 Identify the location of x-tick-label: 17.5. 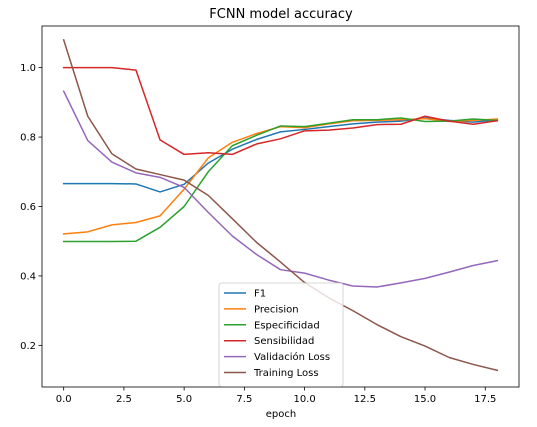
(485, 399).